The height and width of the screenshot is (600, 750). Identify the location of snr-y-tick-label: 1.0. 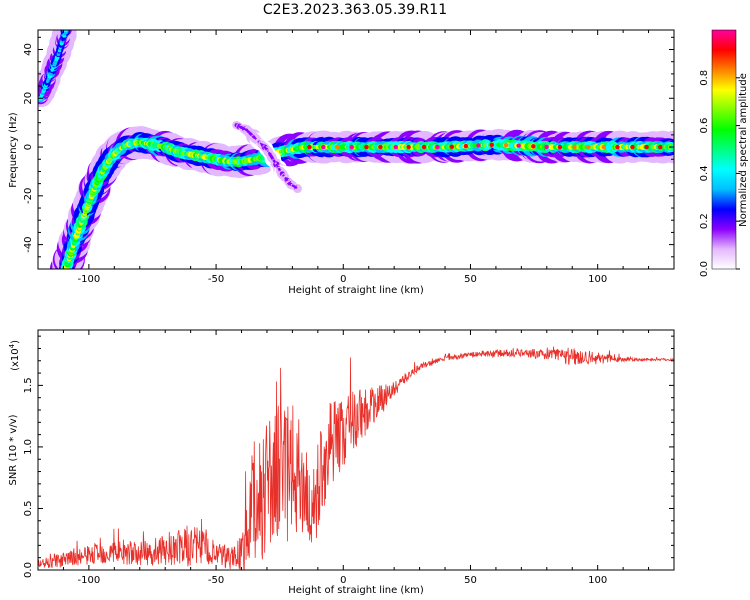
(28, 447).